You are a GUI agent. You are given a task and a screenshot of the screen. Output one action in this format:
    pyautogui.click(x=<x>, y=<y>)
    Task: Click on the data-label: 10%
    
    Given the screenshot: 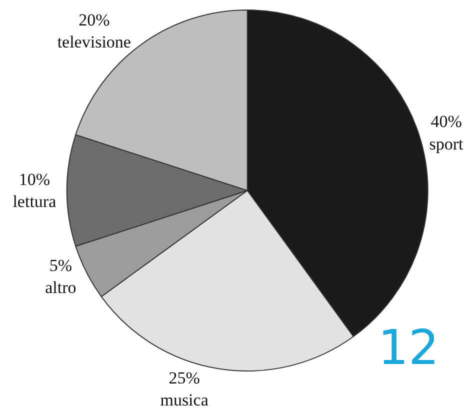 What is the action you would take?
    pyautogui.click(x=34, y=179)
    